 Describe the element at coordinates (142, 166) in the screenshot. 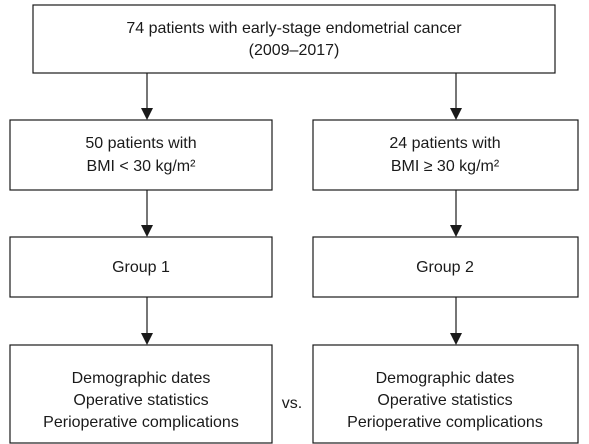

I see `node-text: BMI < 30 kg/m²` at that location.